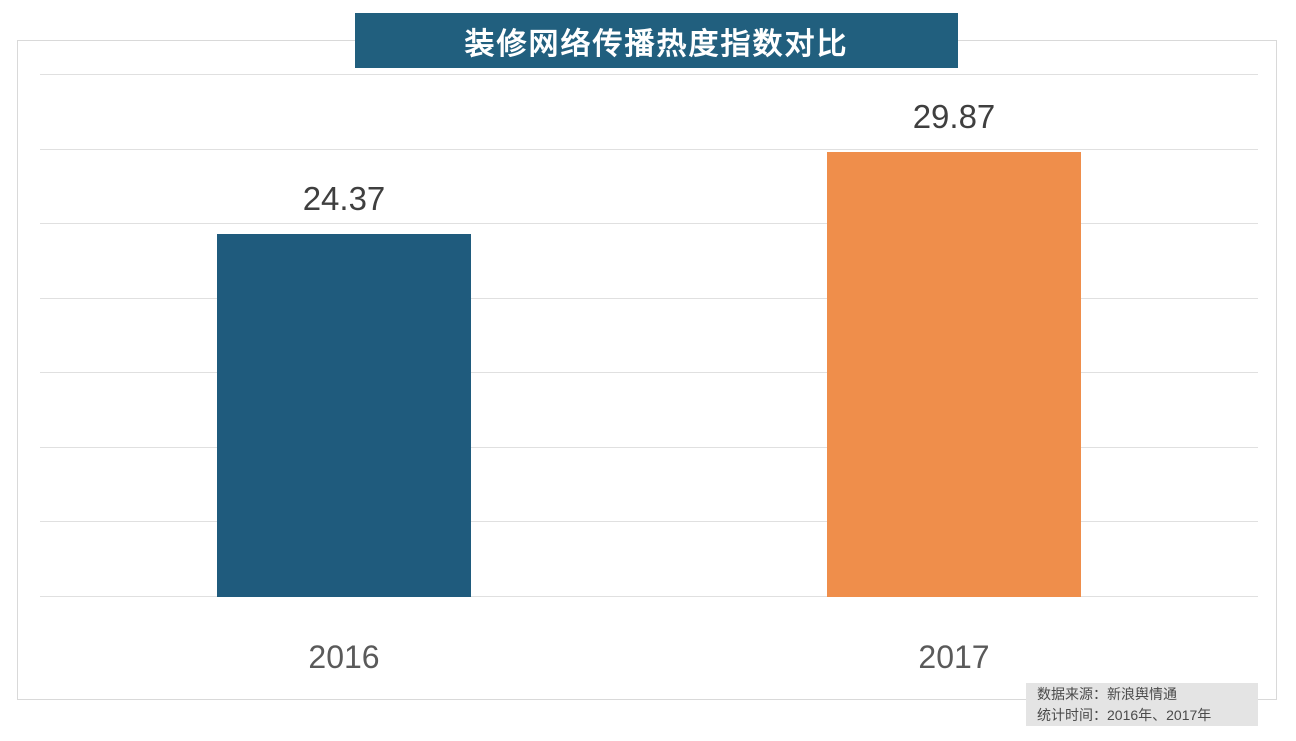 The image size is (1296, 741). I want to click on x-axis-label-2017: 2017, so click(954, 657).